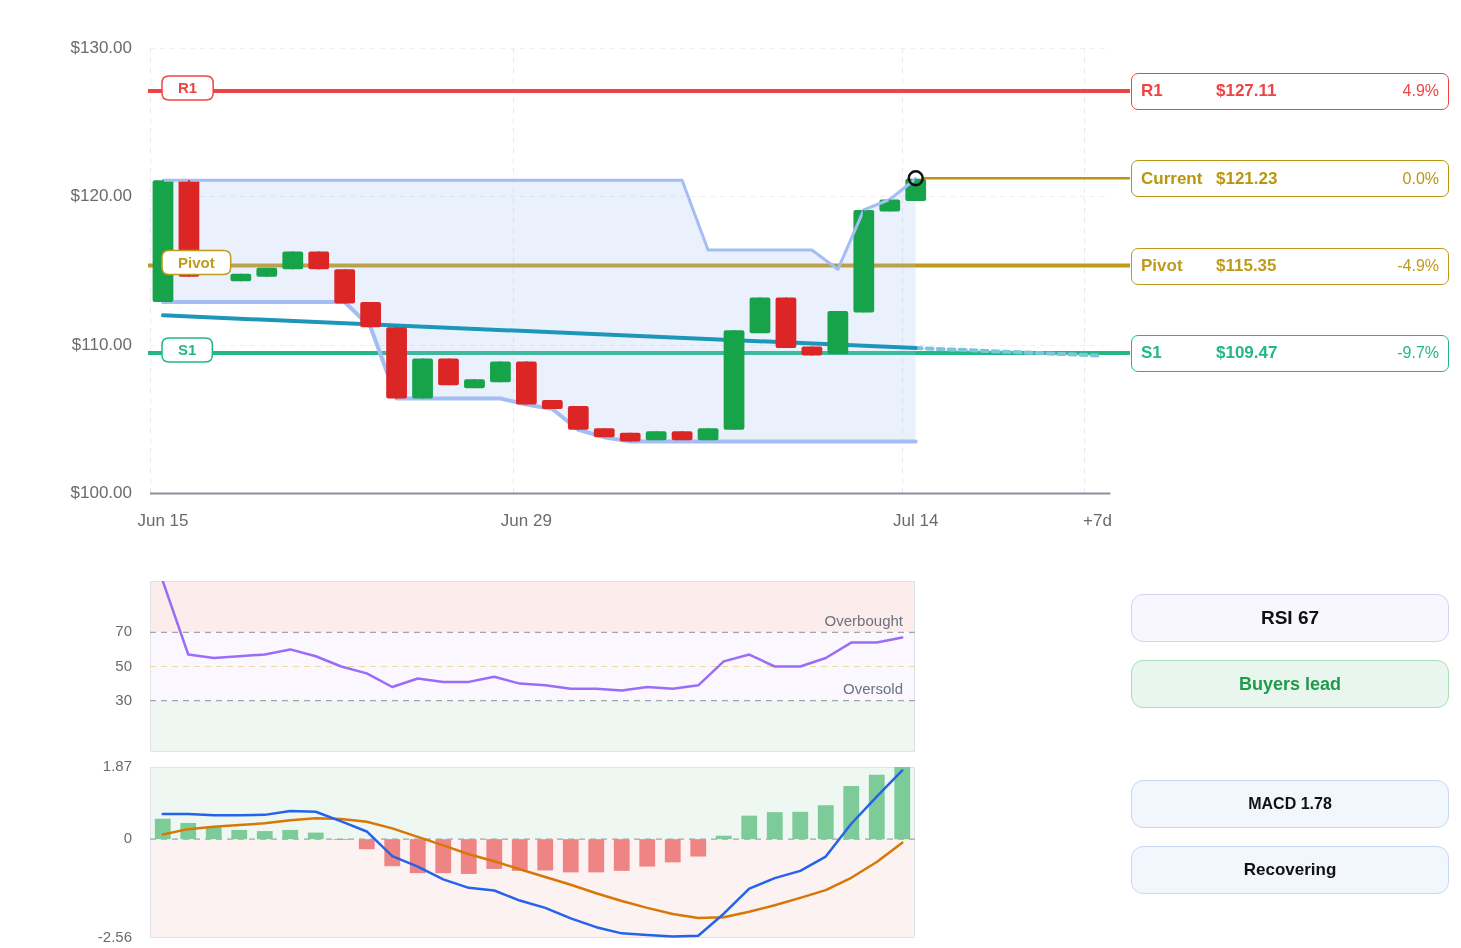 The image size is (1461, 948). What do you see at coordinates (1151, 353) in the screenshot?
I see `text: S1` at bounding box center [1151, 353].